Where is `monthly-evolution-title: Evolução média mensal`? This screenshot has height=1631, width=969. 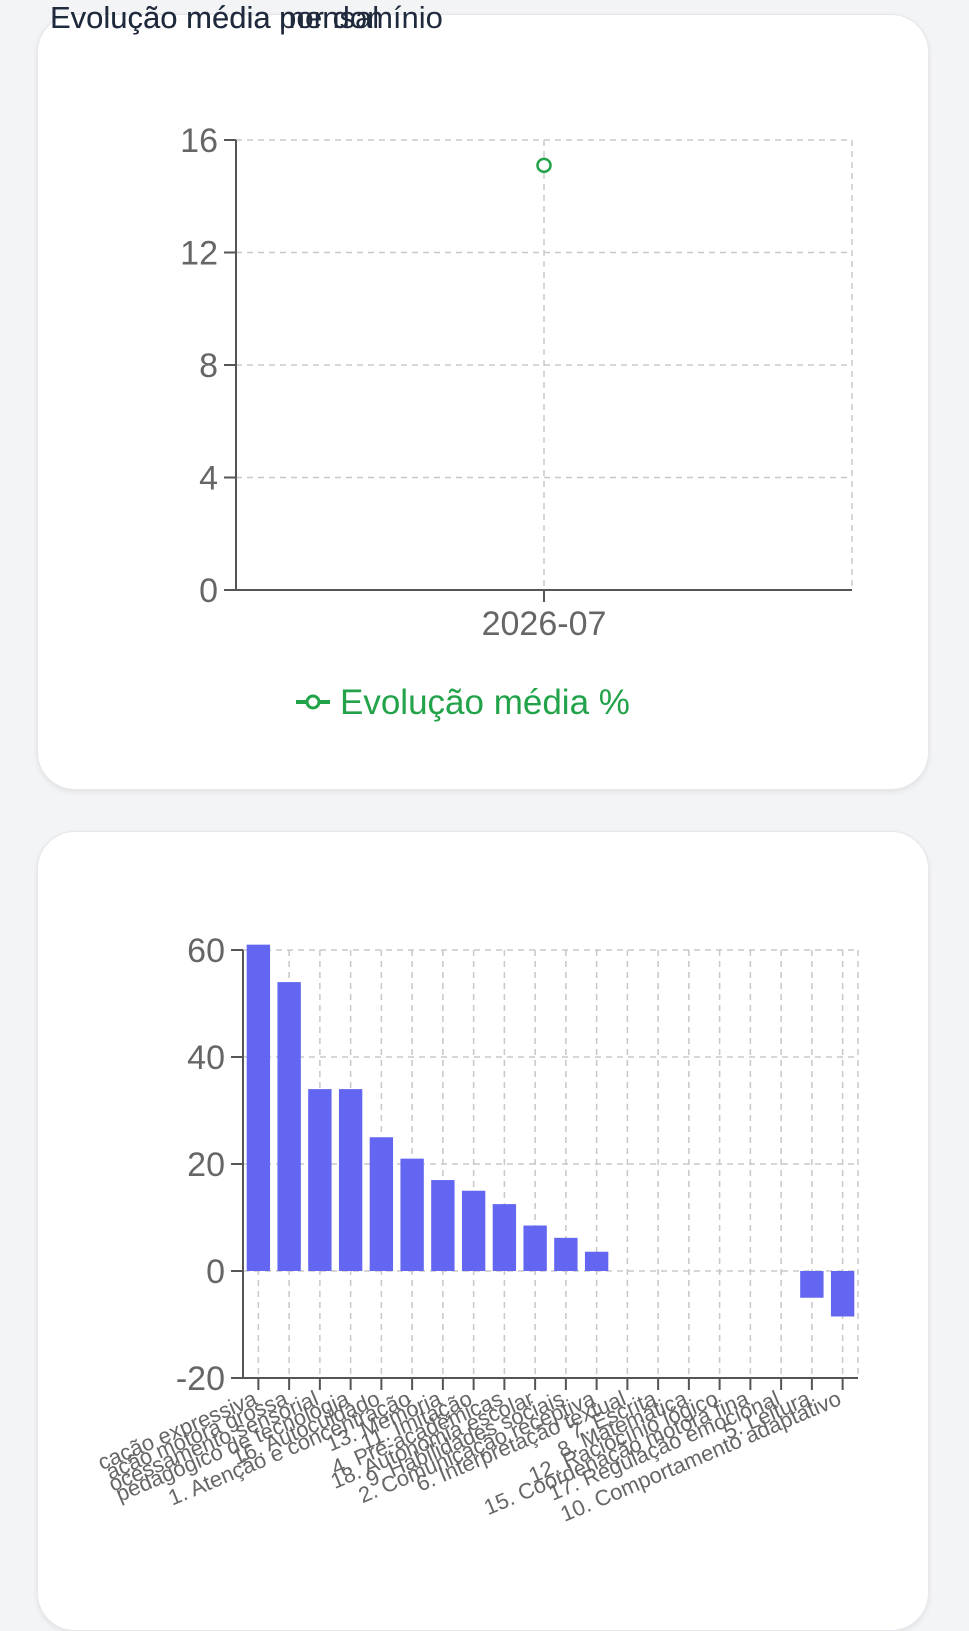
monthly-evolution-title: Evolução média mensal is located at coordinates (215, 17).